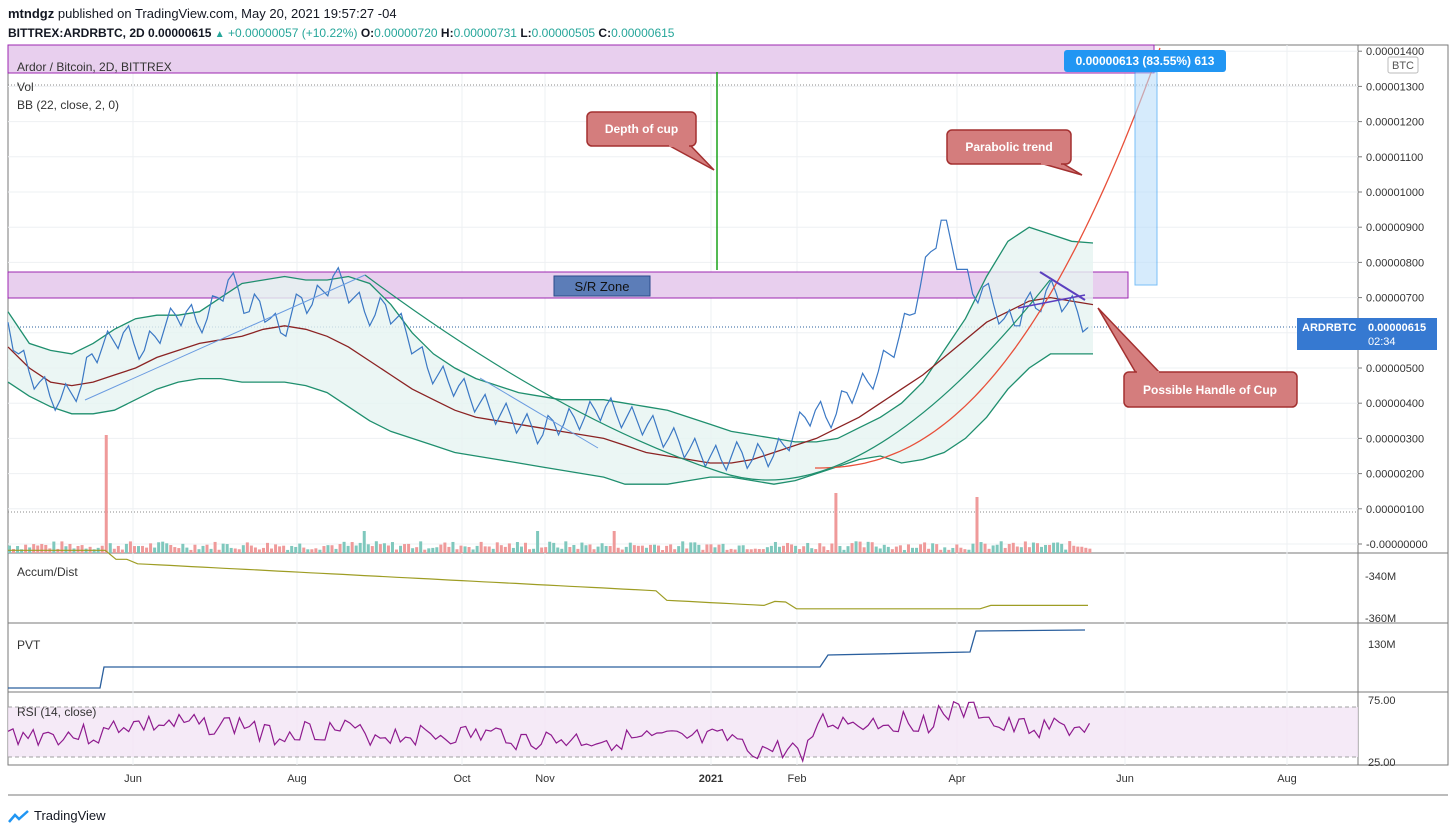  Describe the element at coordinates (683, 732) in the screenshot. I see `rsi-band` at that location.